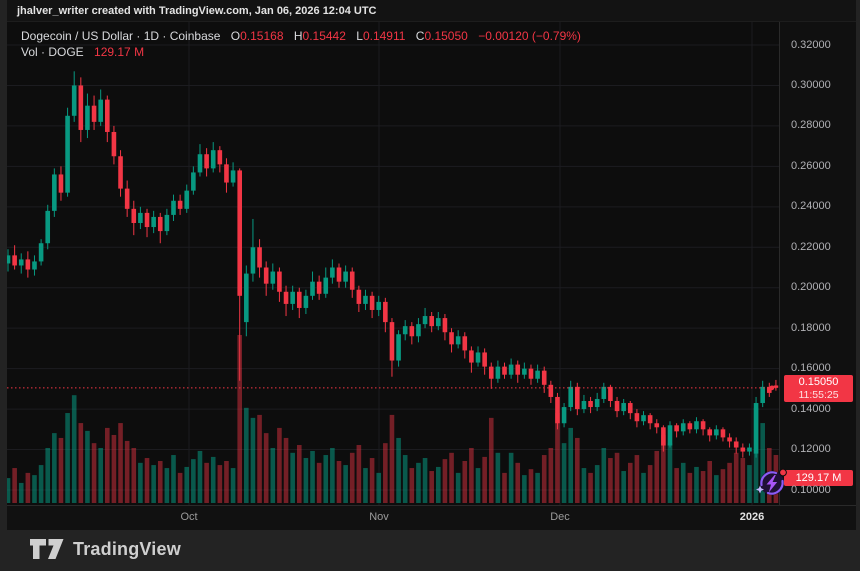 The height and width of the screenshot is (571, 860). I want to click on lightning-boost-icon, so click(772, 482).